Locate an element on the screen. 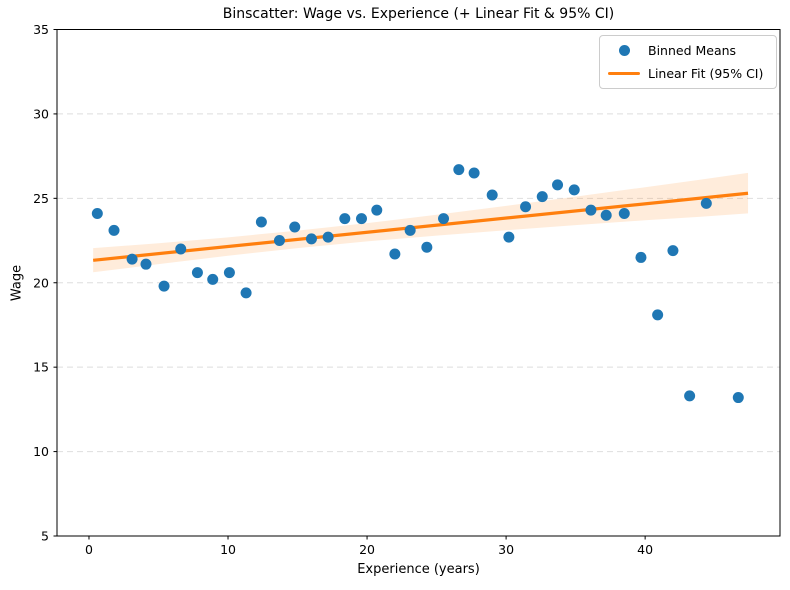 The image size is (790, 590). y-tick-label: 15 is located at coordinates (41, 367).